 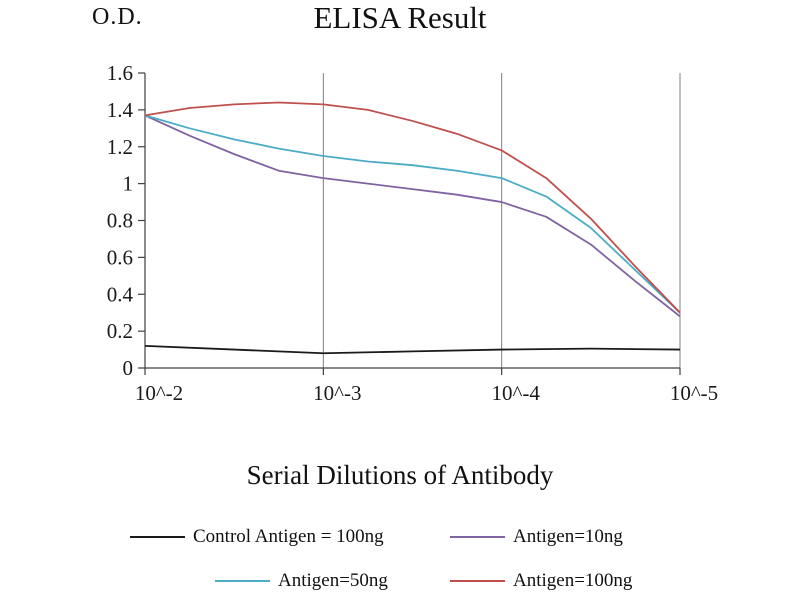 What do you see at coordinates (400, 475) in the screenshot?
I see `x-axis-title: Serial Dilutions of Antibody` at bounding box center [400, 475].